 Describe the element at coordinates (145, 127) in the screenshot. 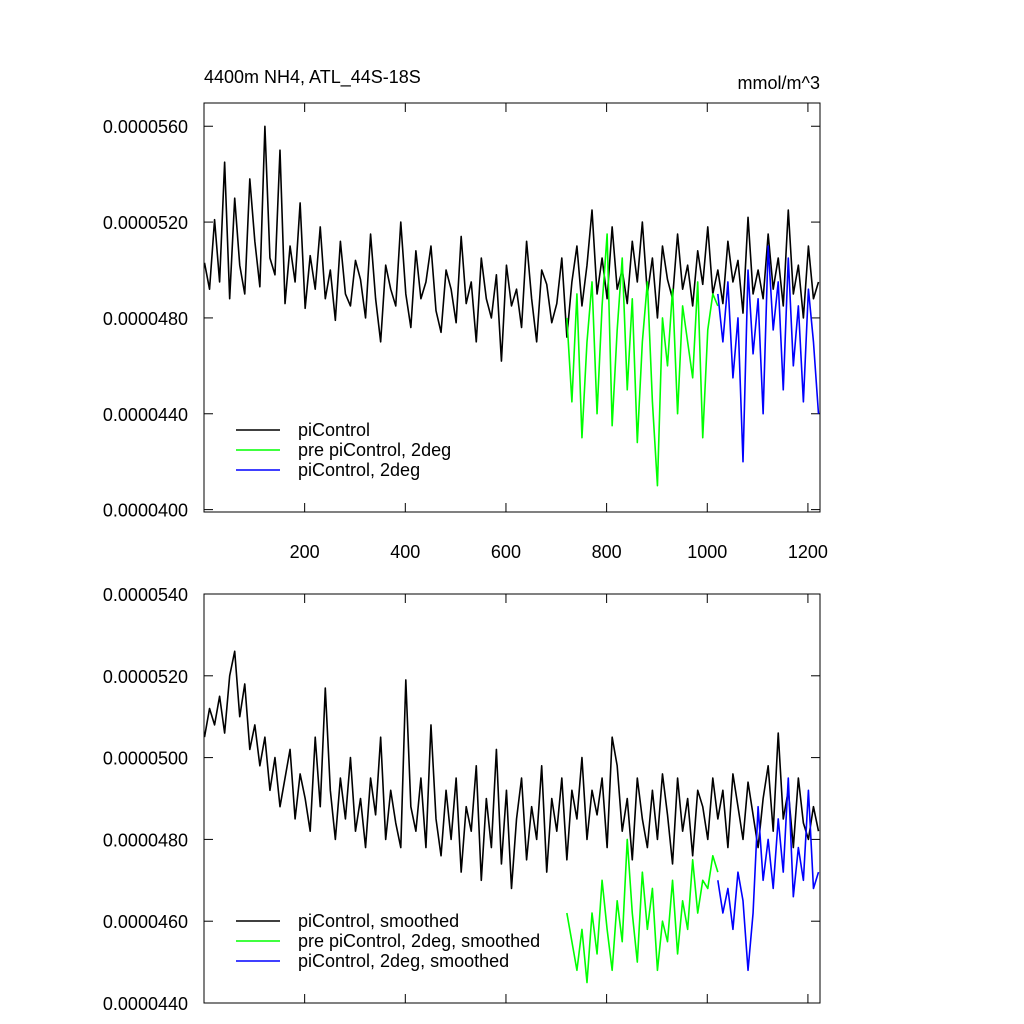

I see `y-tick-label: 0.0000560` at that location.